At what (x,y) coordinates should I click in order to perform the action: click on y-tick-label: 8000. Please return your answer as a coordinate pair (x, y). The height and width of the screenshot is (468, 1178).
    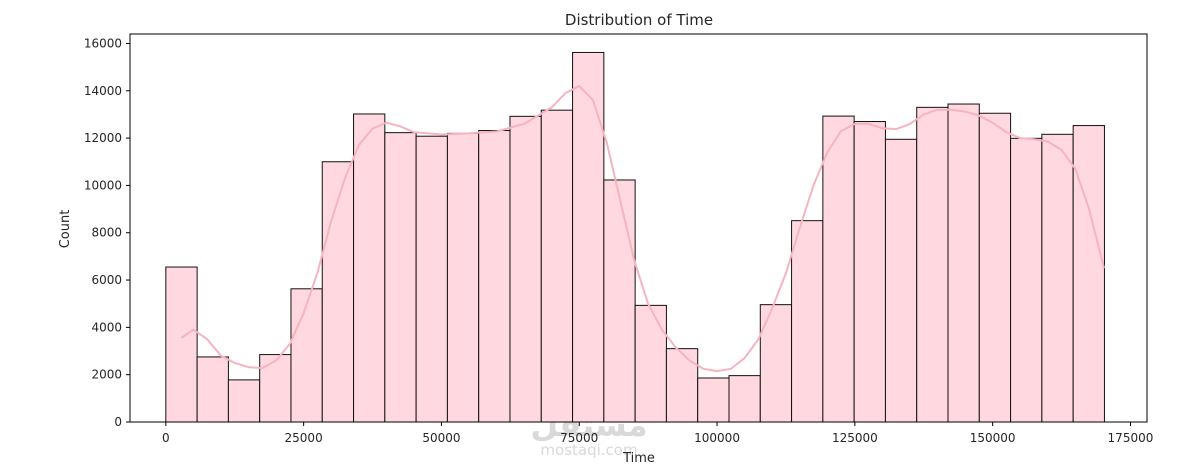
    Looking at the image, I should click on (106, 233).